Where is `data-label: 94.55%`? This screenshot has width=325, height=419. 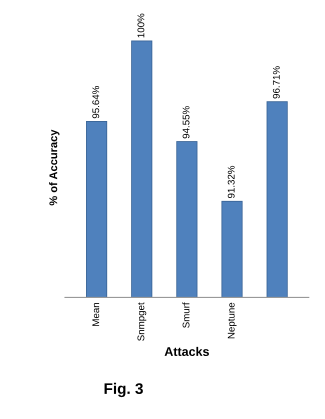 data-label: 94.55% is located at coordinates (186, 122).